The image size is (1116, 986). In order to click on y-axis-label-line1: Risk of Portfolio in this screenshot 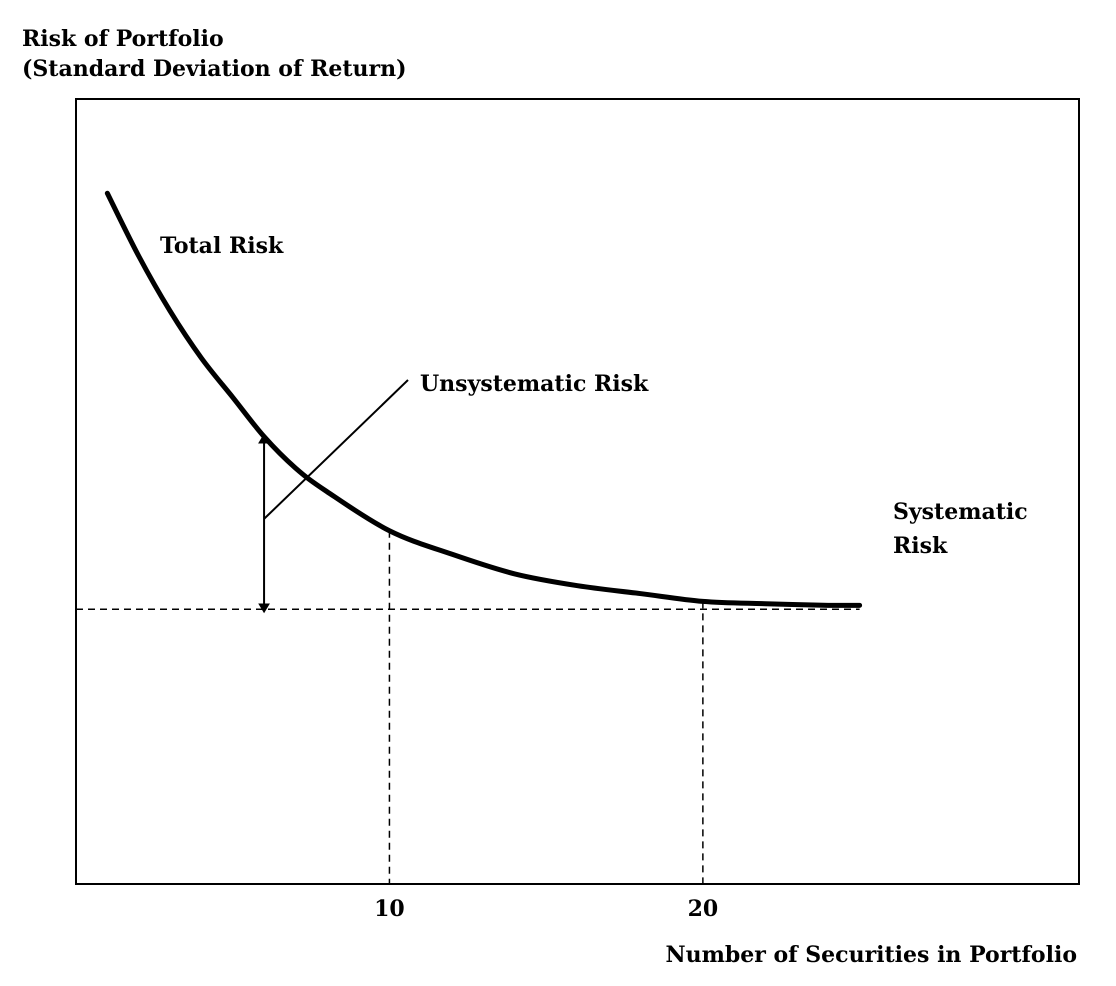, I will do `click(123, 39)`.